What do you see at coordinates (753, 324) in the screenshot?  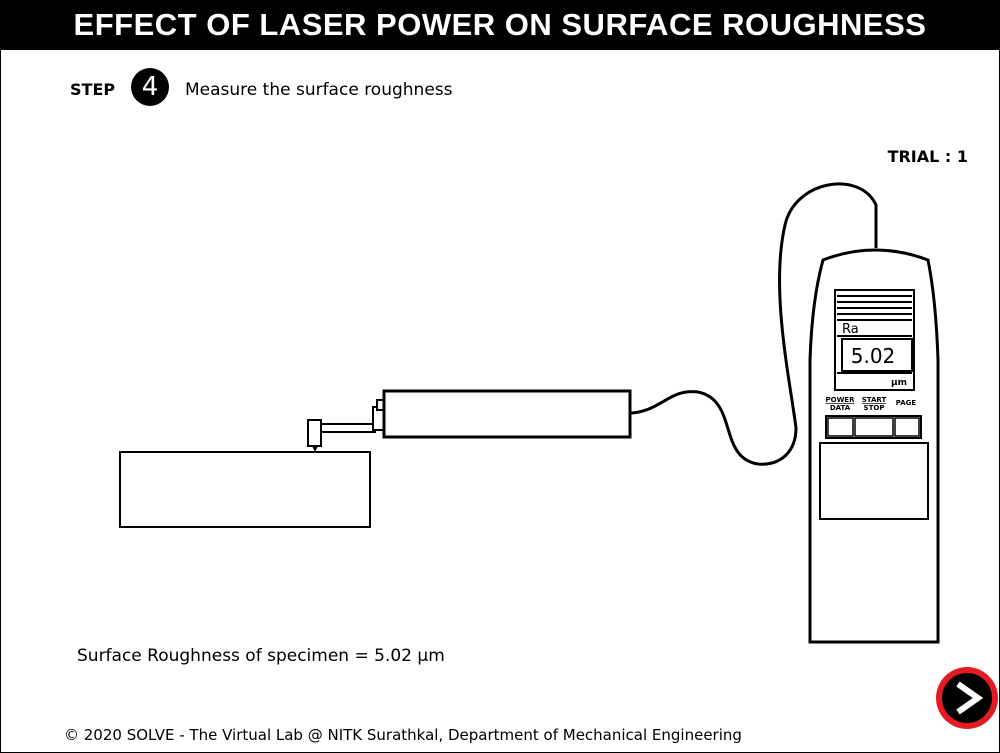 I see `probe-cable` at bounding box center [753, 324].